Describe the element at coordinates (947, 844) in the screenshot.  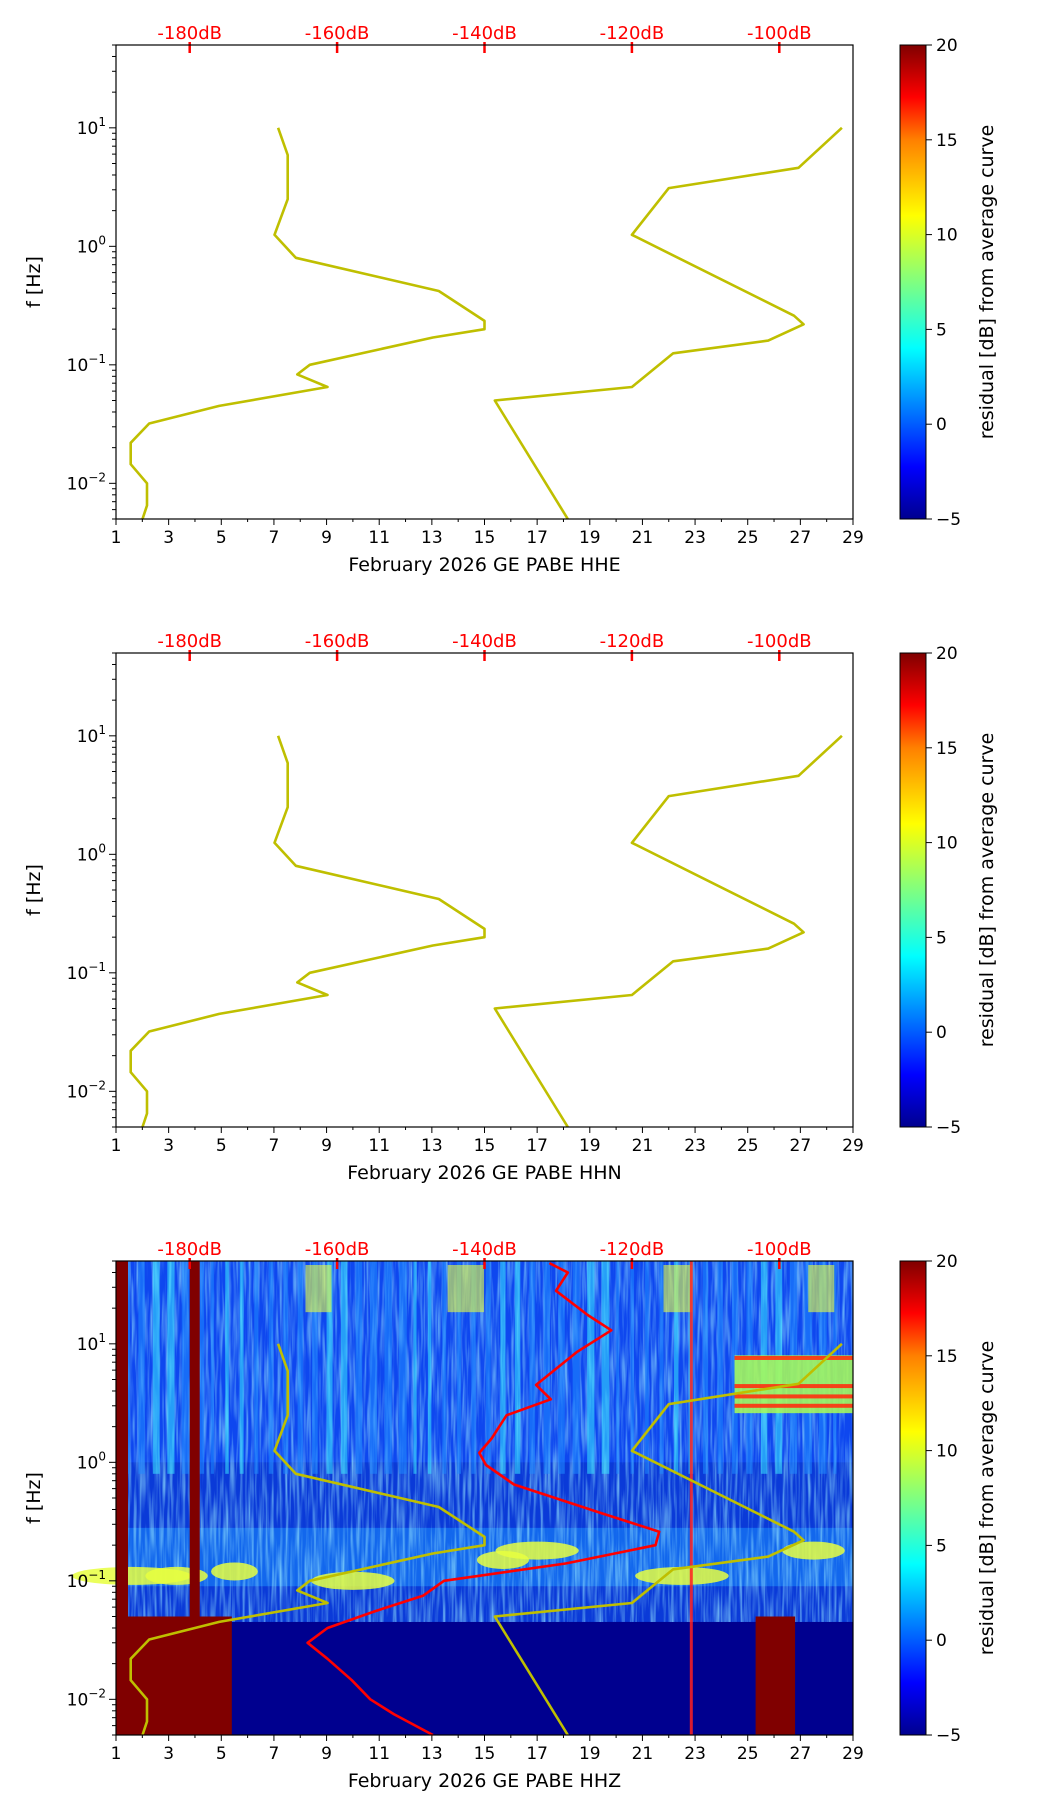
I see `colorbar-tick-label: 10` at that location.